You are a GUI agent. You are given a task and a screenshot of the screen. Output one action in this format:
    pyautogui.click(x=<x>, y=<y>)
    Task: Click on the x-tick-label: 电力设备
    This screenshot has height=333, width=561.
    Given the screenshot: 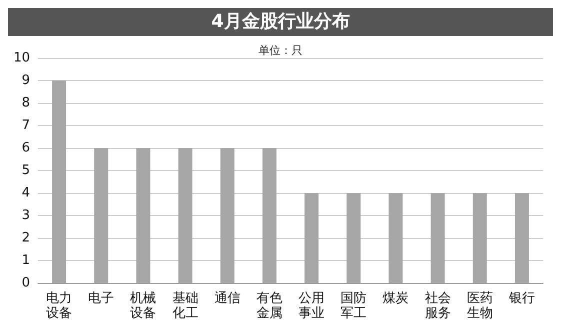 What is the action you would take?
    pyautogui.click(x=59, y=306)
    